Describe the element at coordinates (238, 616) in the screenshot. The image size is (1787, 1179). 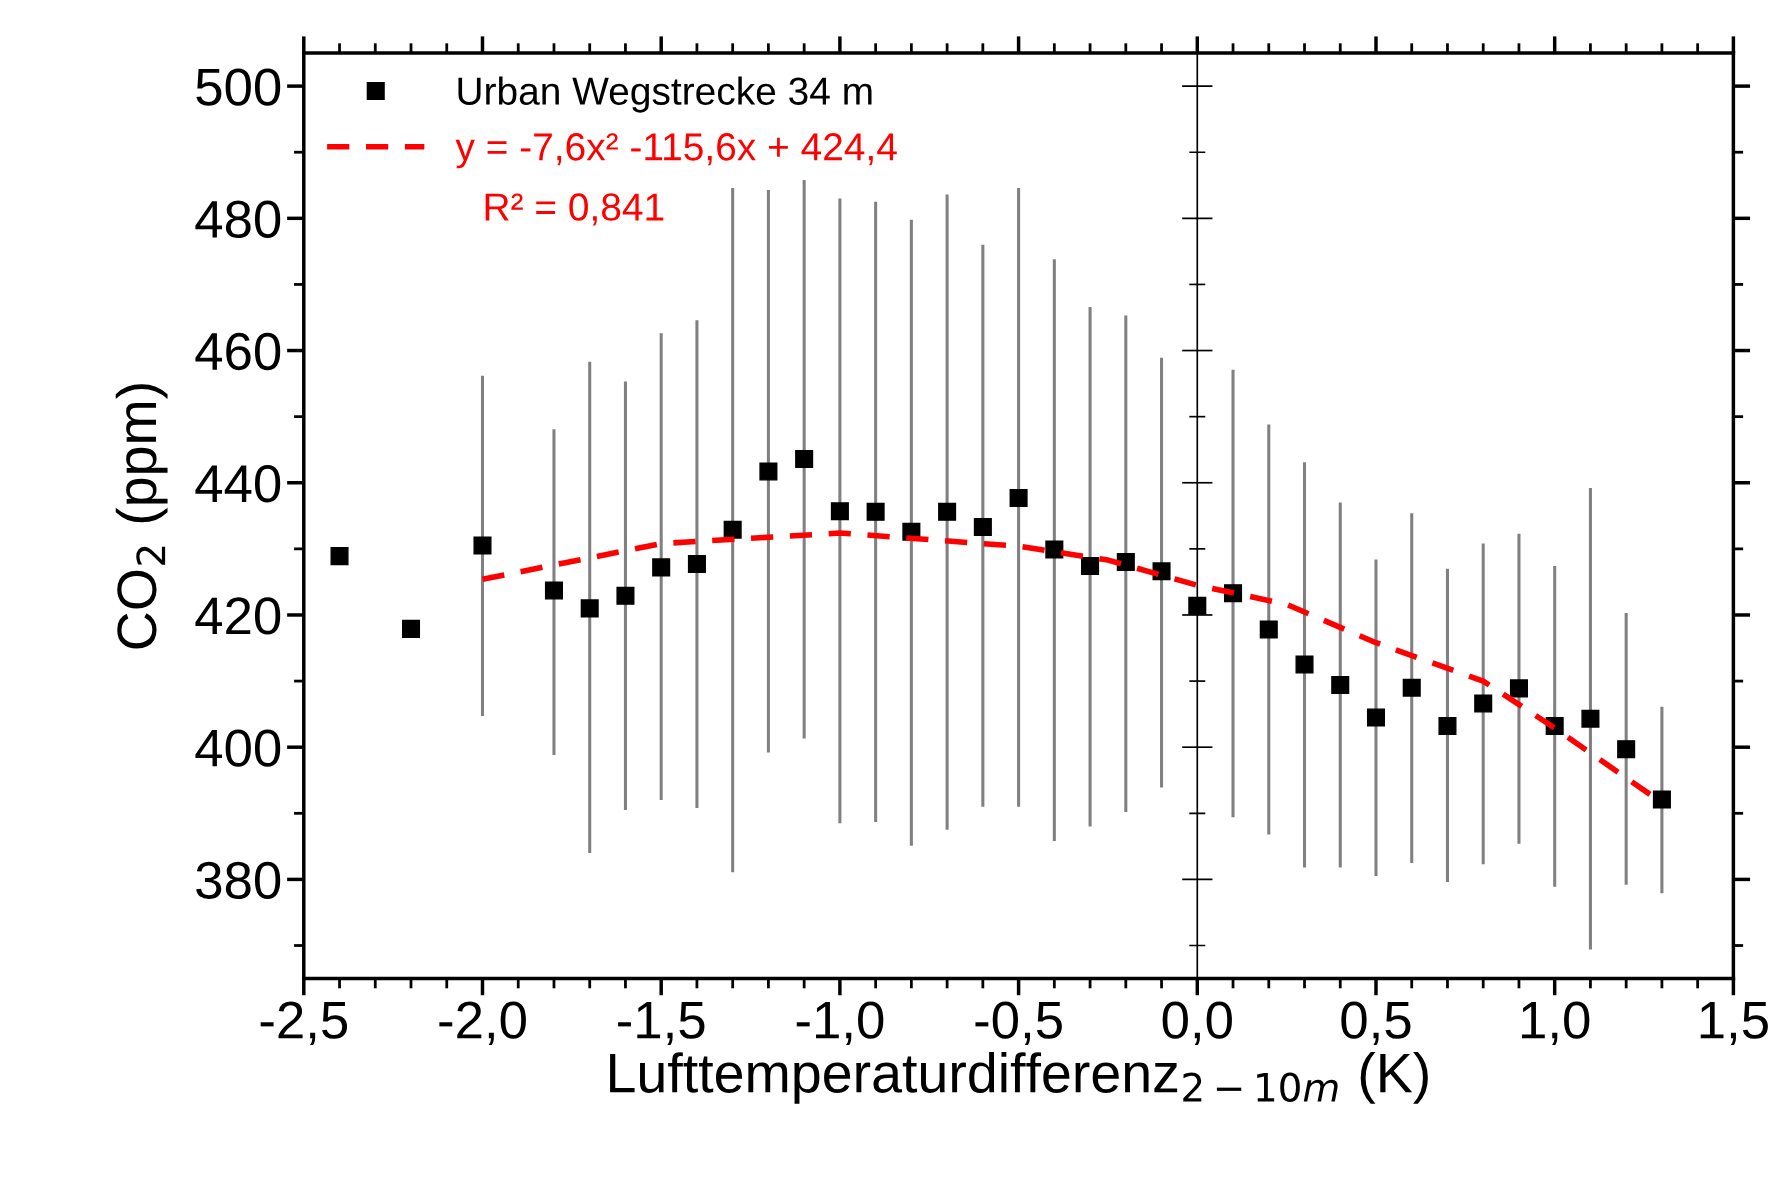
I see `y-tick-label: 420` at that location.